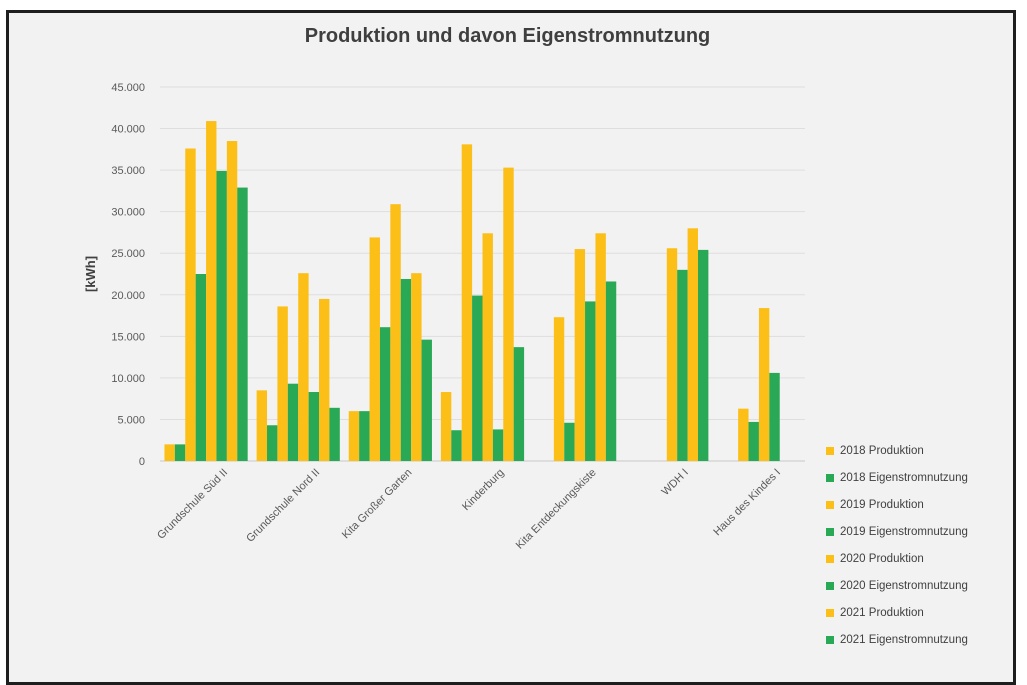  I want to click on y-tick-label: 0, so click(142, 462).